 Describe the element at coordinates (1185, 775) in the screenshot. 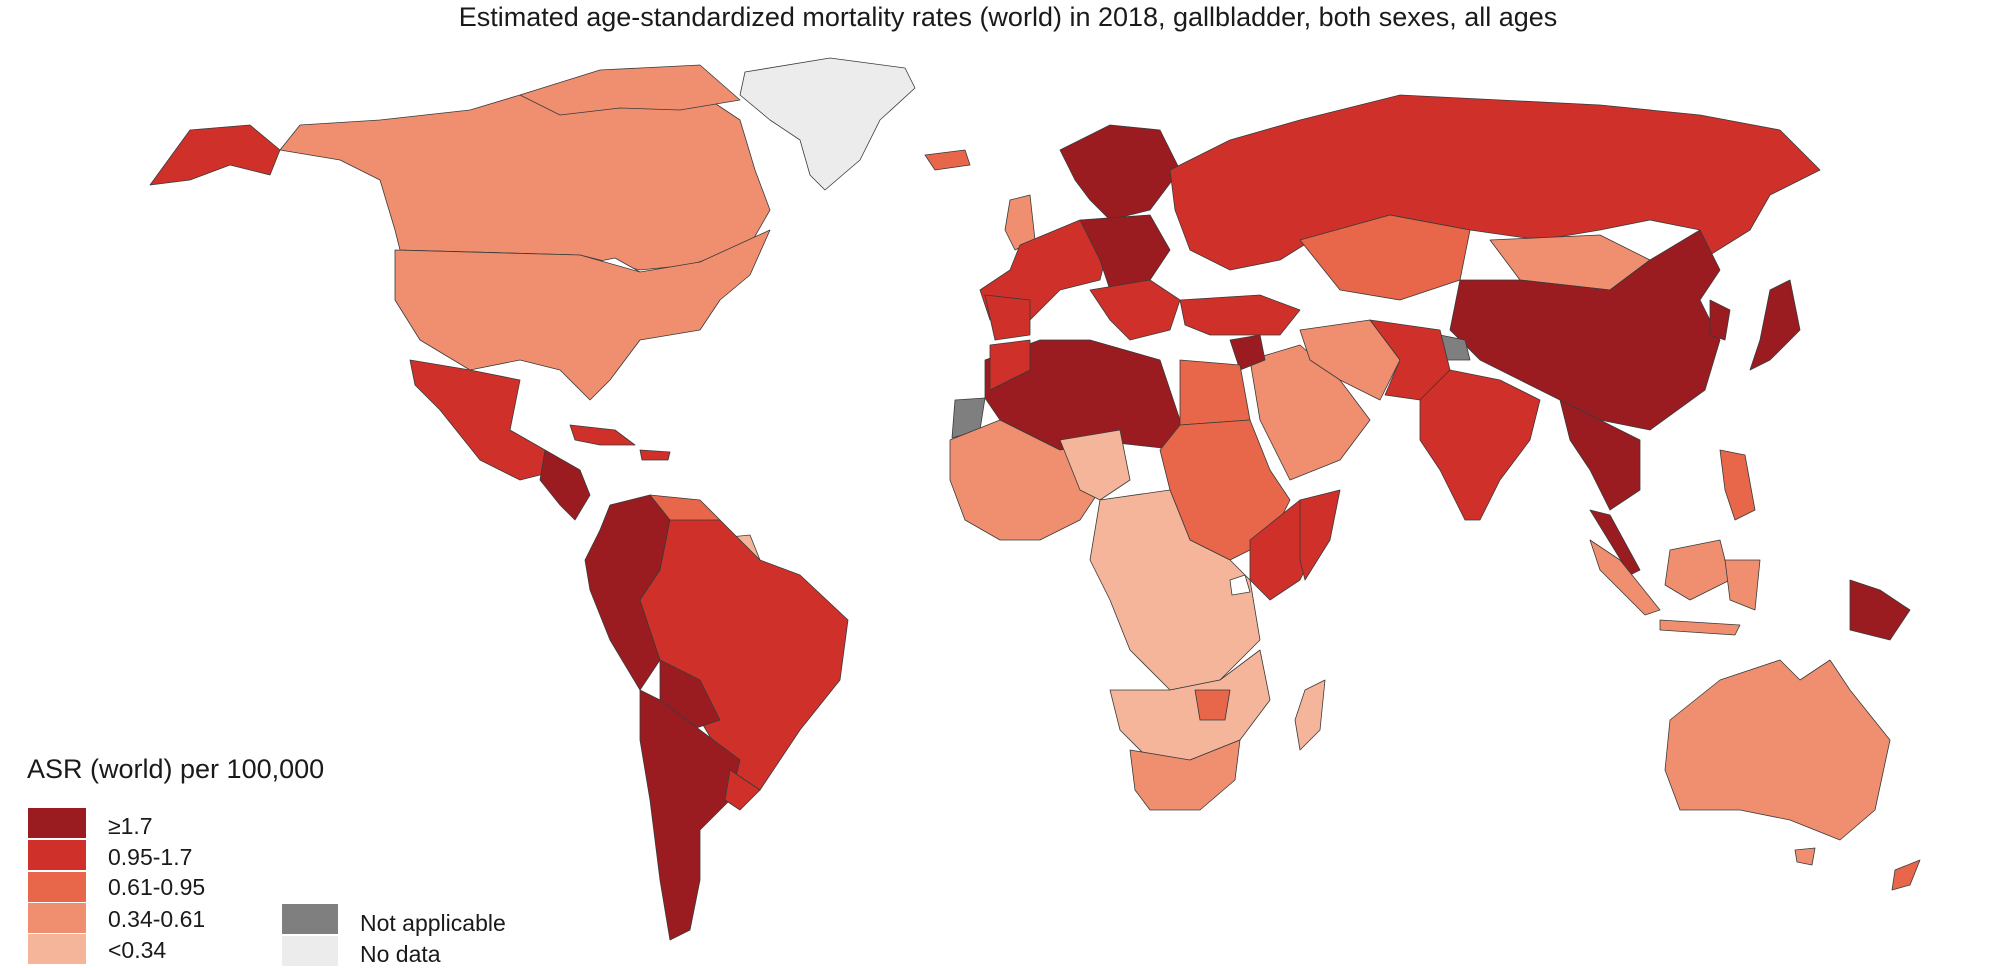

I see `region-south-africa` at that location.